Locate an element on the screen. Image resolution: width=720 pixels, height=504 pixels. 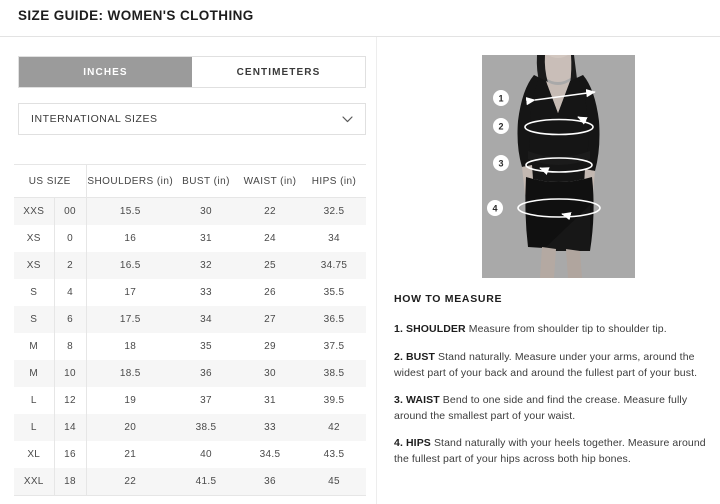
tab-inches: INCHES is located at coordinates (105, 72).